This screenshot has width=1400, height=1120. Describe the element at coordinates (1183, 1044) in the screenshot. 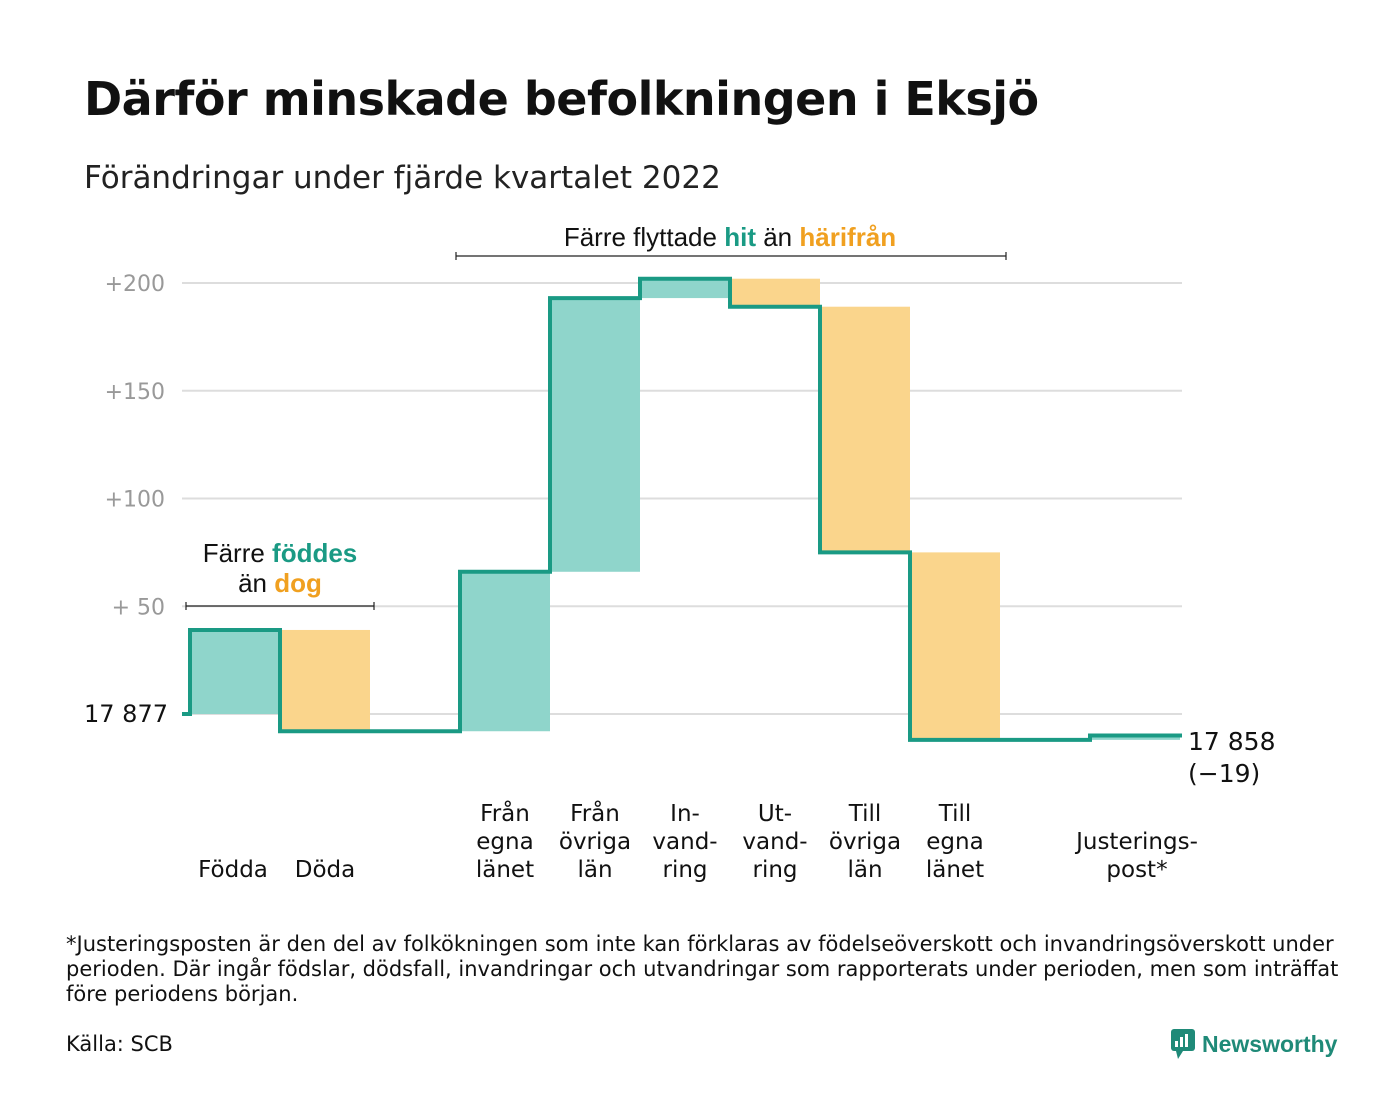

I see `newsworthy-logo-icon` at that location.